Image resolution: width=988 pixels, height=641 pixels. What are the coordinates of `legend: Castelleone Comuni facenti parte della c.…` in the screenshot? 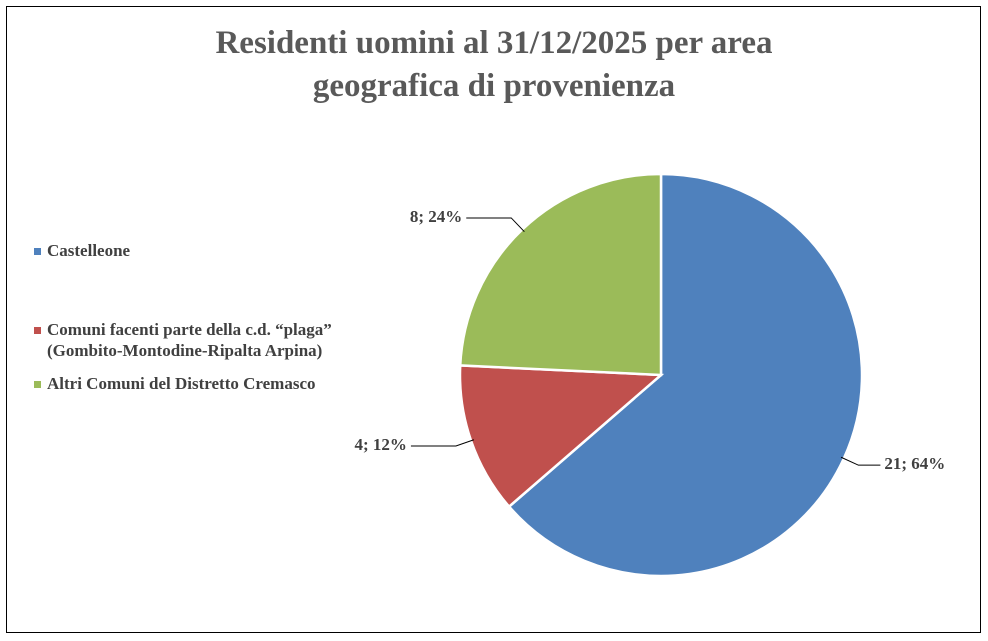 It's located at (184, 317).